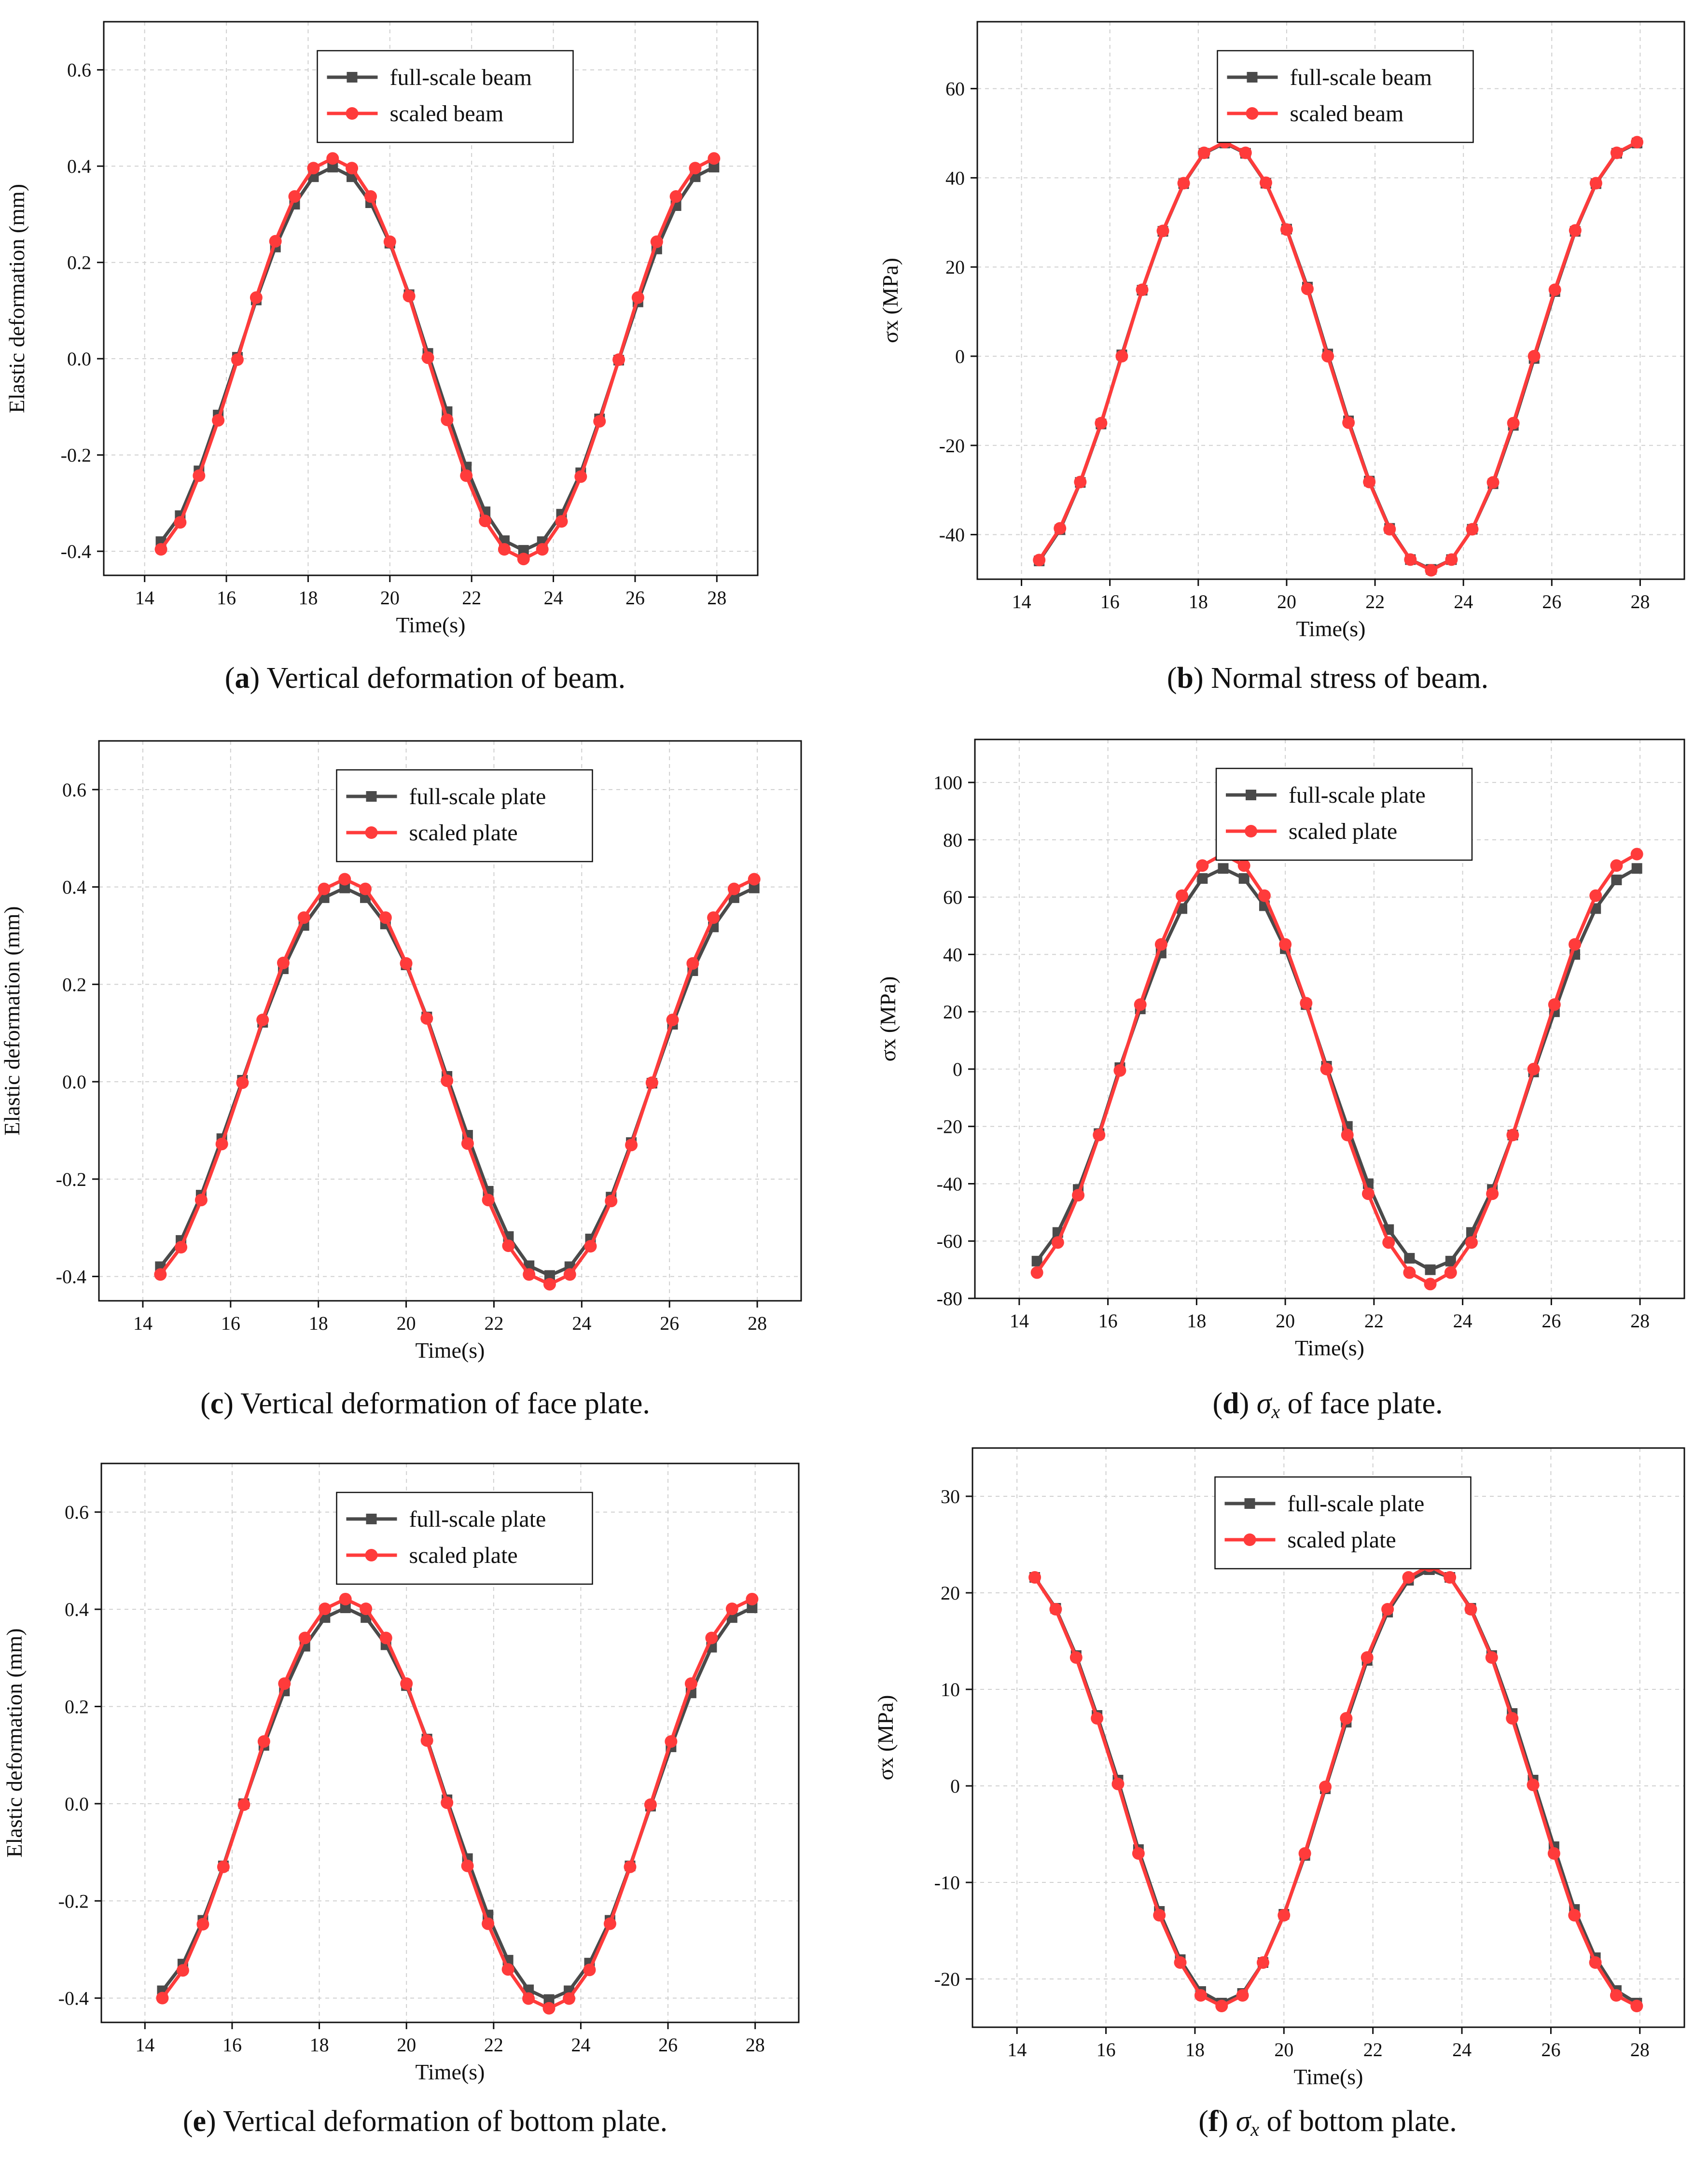 The width and height of the screenshot is (1708, 2159). Describe the element at coordinates (947, 783) in the screenshot. I see `y-tick-label: 100` at that location.